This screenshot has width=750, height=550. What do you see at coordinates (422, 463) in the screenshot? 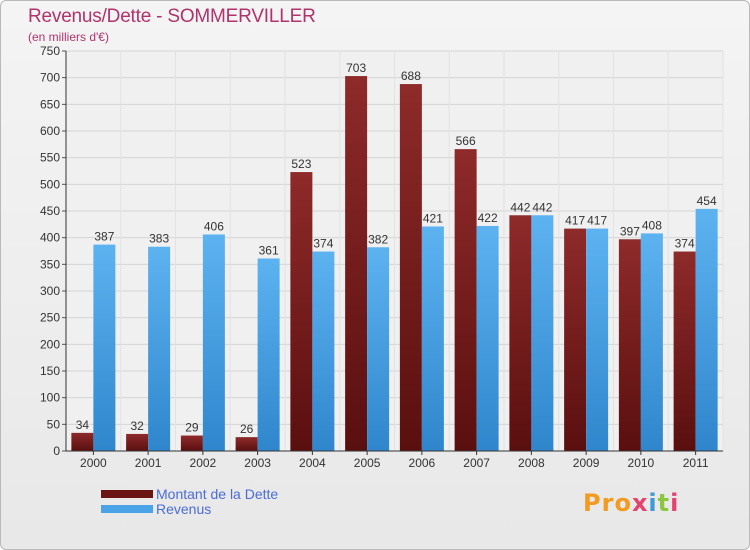
I see `x-tick-label: 2006` at bounding box center [422, 463].